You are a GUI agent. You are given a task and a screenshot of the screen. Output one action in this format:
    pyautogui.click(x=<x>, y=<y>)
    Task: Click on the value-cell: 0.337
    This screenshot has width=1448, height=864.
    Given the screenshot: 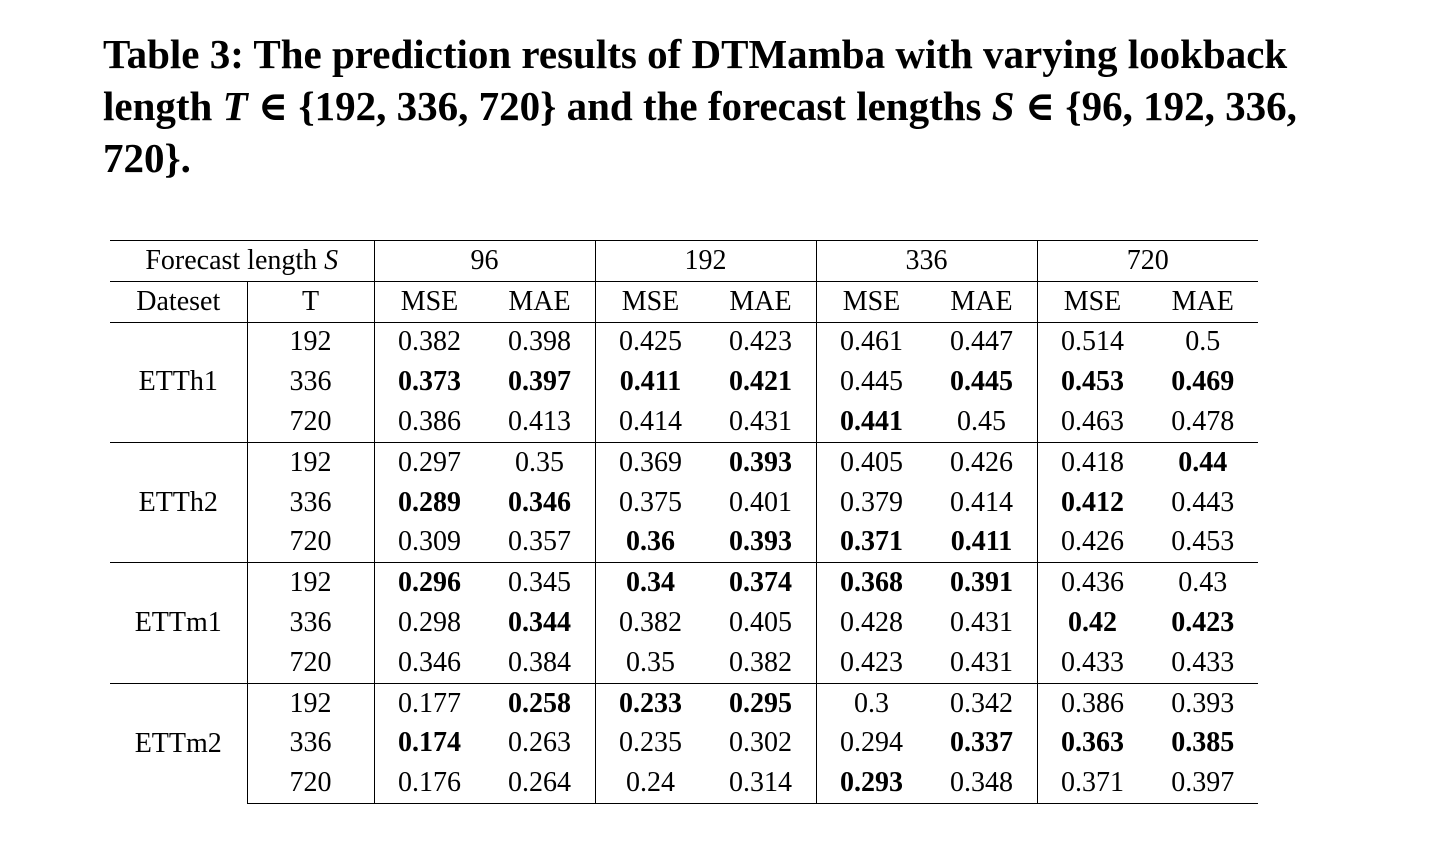 What is the action you would take?
    pyautogui.click(x=982, y=743)
    